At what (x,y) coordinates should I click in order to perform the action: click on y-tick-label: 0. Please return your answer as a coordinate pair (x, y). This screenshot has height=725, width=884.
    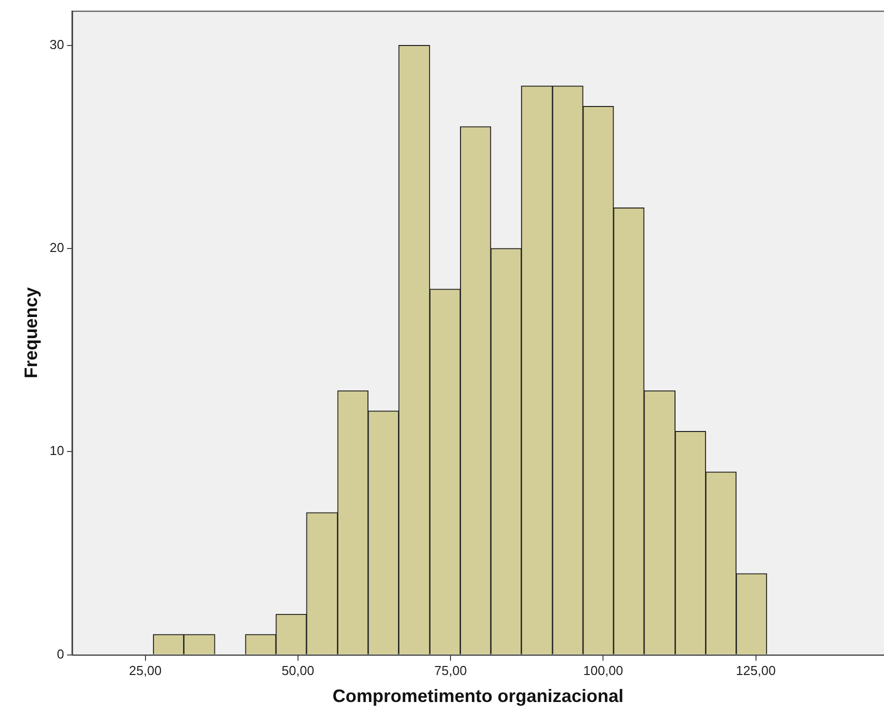
    Looking at the image, I should click on (60, 654).